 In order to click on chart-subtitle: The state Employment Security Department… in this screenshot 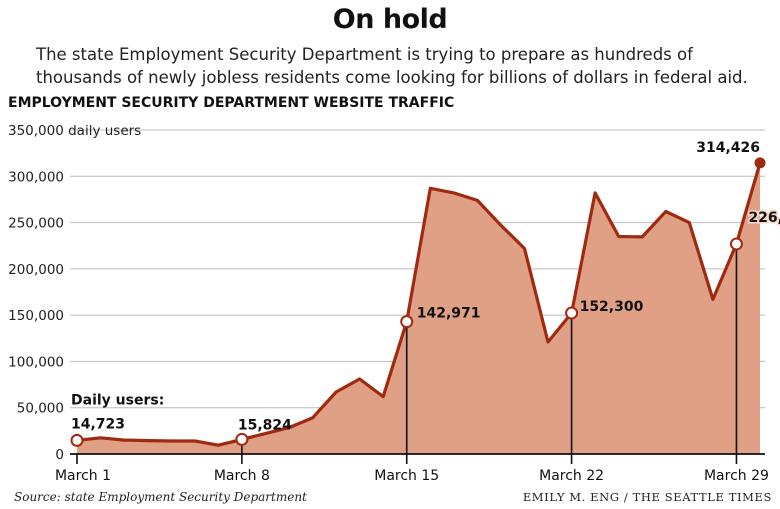, I will do `click(392, 66)`.